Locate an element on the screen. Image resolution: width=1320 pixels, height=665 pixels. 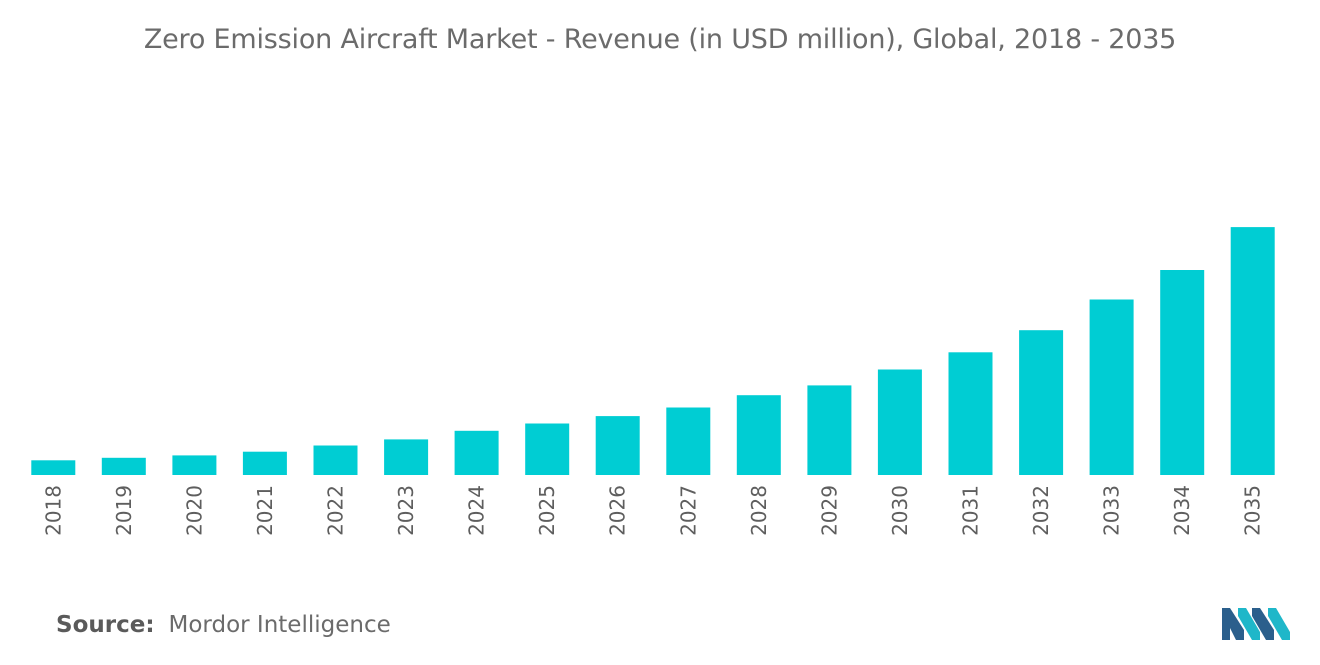
x-tick-label-2035: 2035 is located at coordinates (1253, 510).